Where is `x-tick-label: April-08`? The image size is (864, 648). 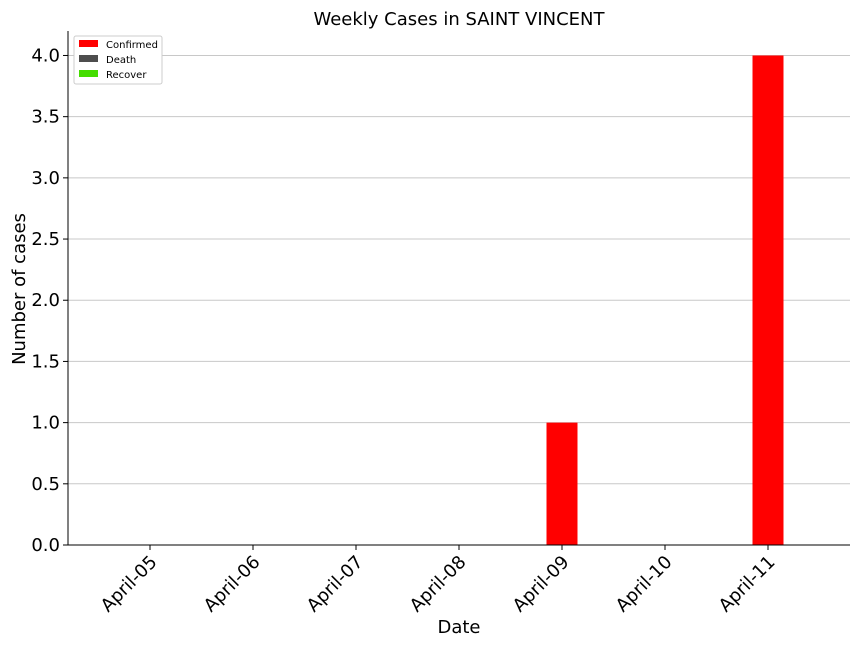 x-tick-label: April-08 is located at coordinates (438, 584).